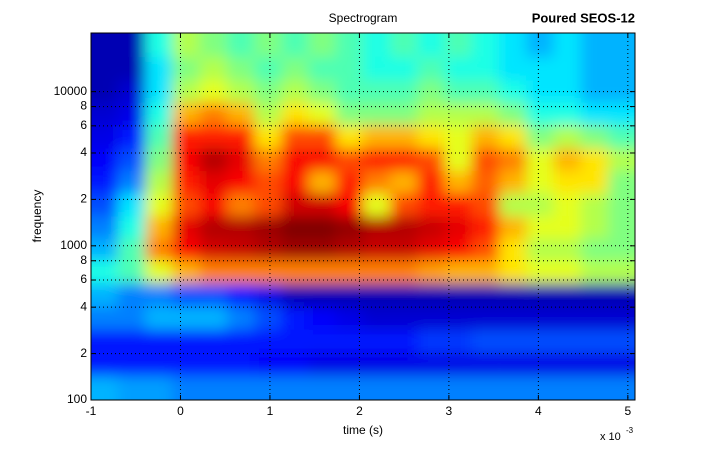 This screenshot has height=450, width=701. I want to click on x-tick-label: -1, so click(91, 411).